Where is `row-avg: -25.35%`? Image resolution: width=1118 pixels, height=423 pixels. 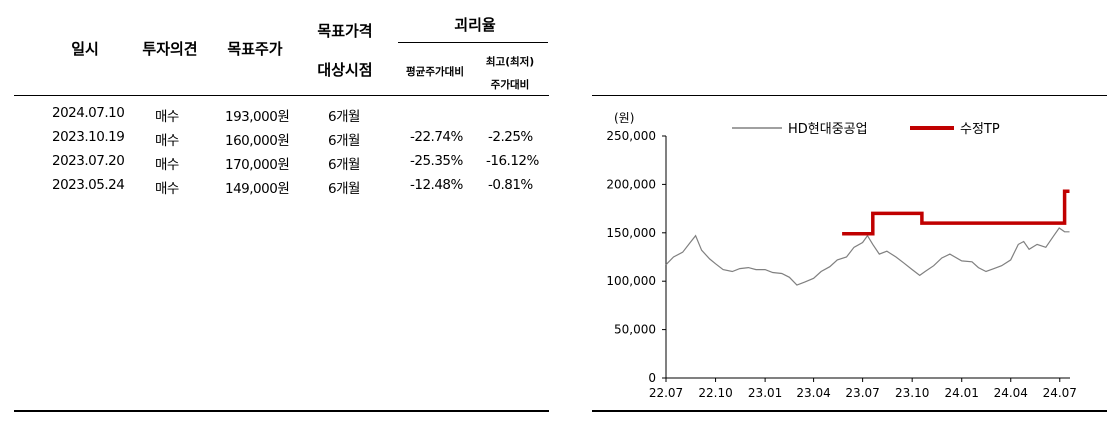
row-avg: -25.35% is located at coordinates (436, 161).